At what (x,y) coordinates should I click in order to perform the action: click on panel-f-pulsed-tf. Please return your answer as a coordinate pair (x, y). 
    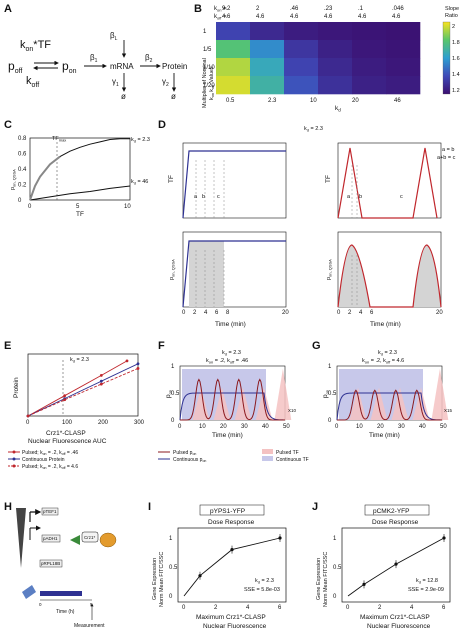
    Looking at the image, I should click on (242, 394).